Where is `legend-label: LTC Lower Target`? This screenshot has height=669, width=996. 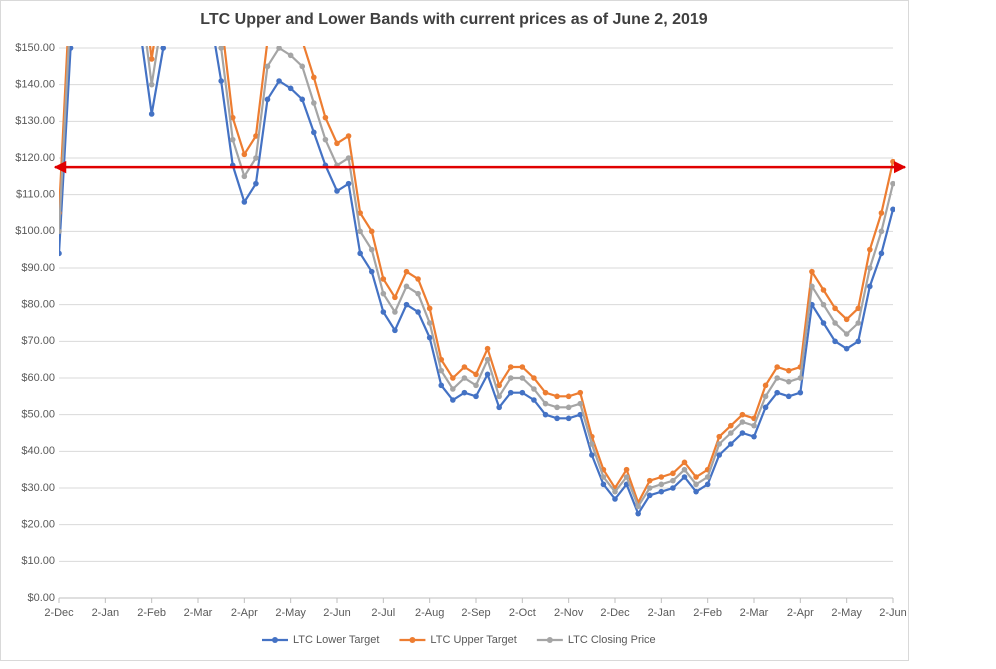
legend-label: LTC Lower Target is located at coordinates (336, 640).